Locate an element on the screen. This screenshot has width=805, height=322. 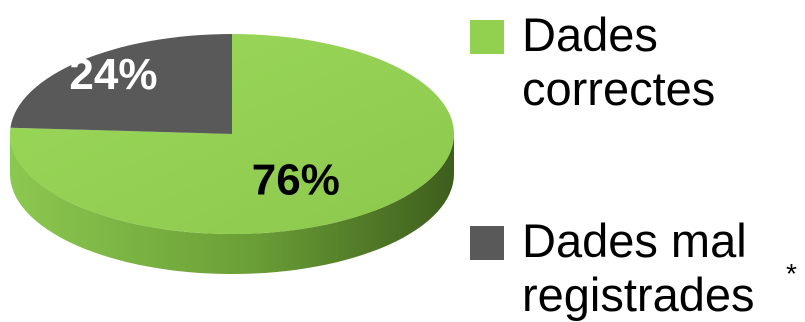
legend-label-correct-line1: Dades is located at coordinates (590, 34).